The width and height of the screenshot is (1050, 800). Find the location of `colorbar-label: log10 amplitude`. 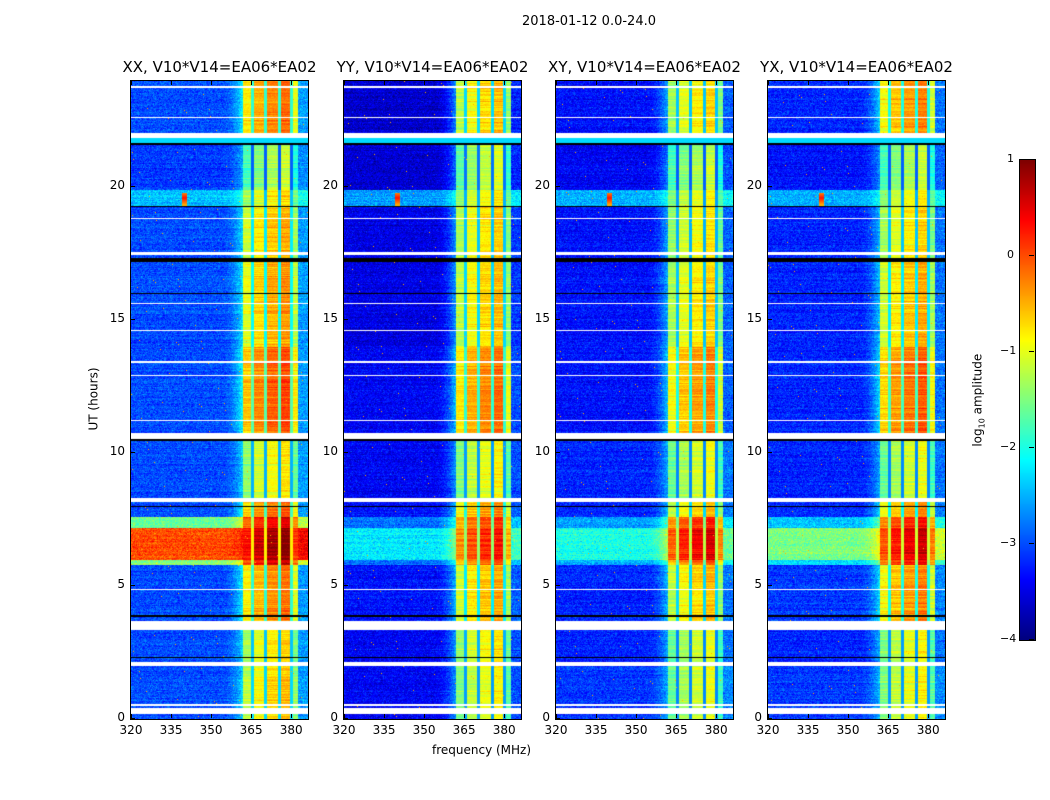

colorbar-label: log10 amplitude is located at coordinates (978, 400).